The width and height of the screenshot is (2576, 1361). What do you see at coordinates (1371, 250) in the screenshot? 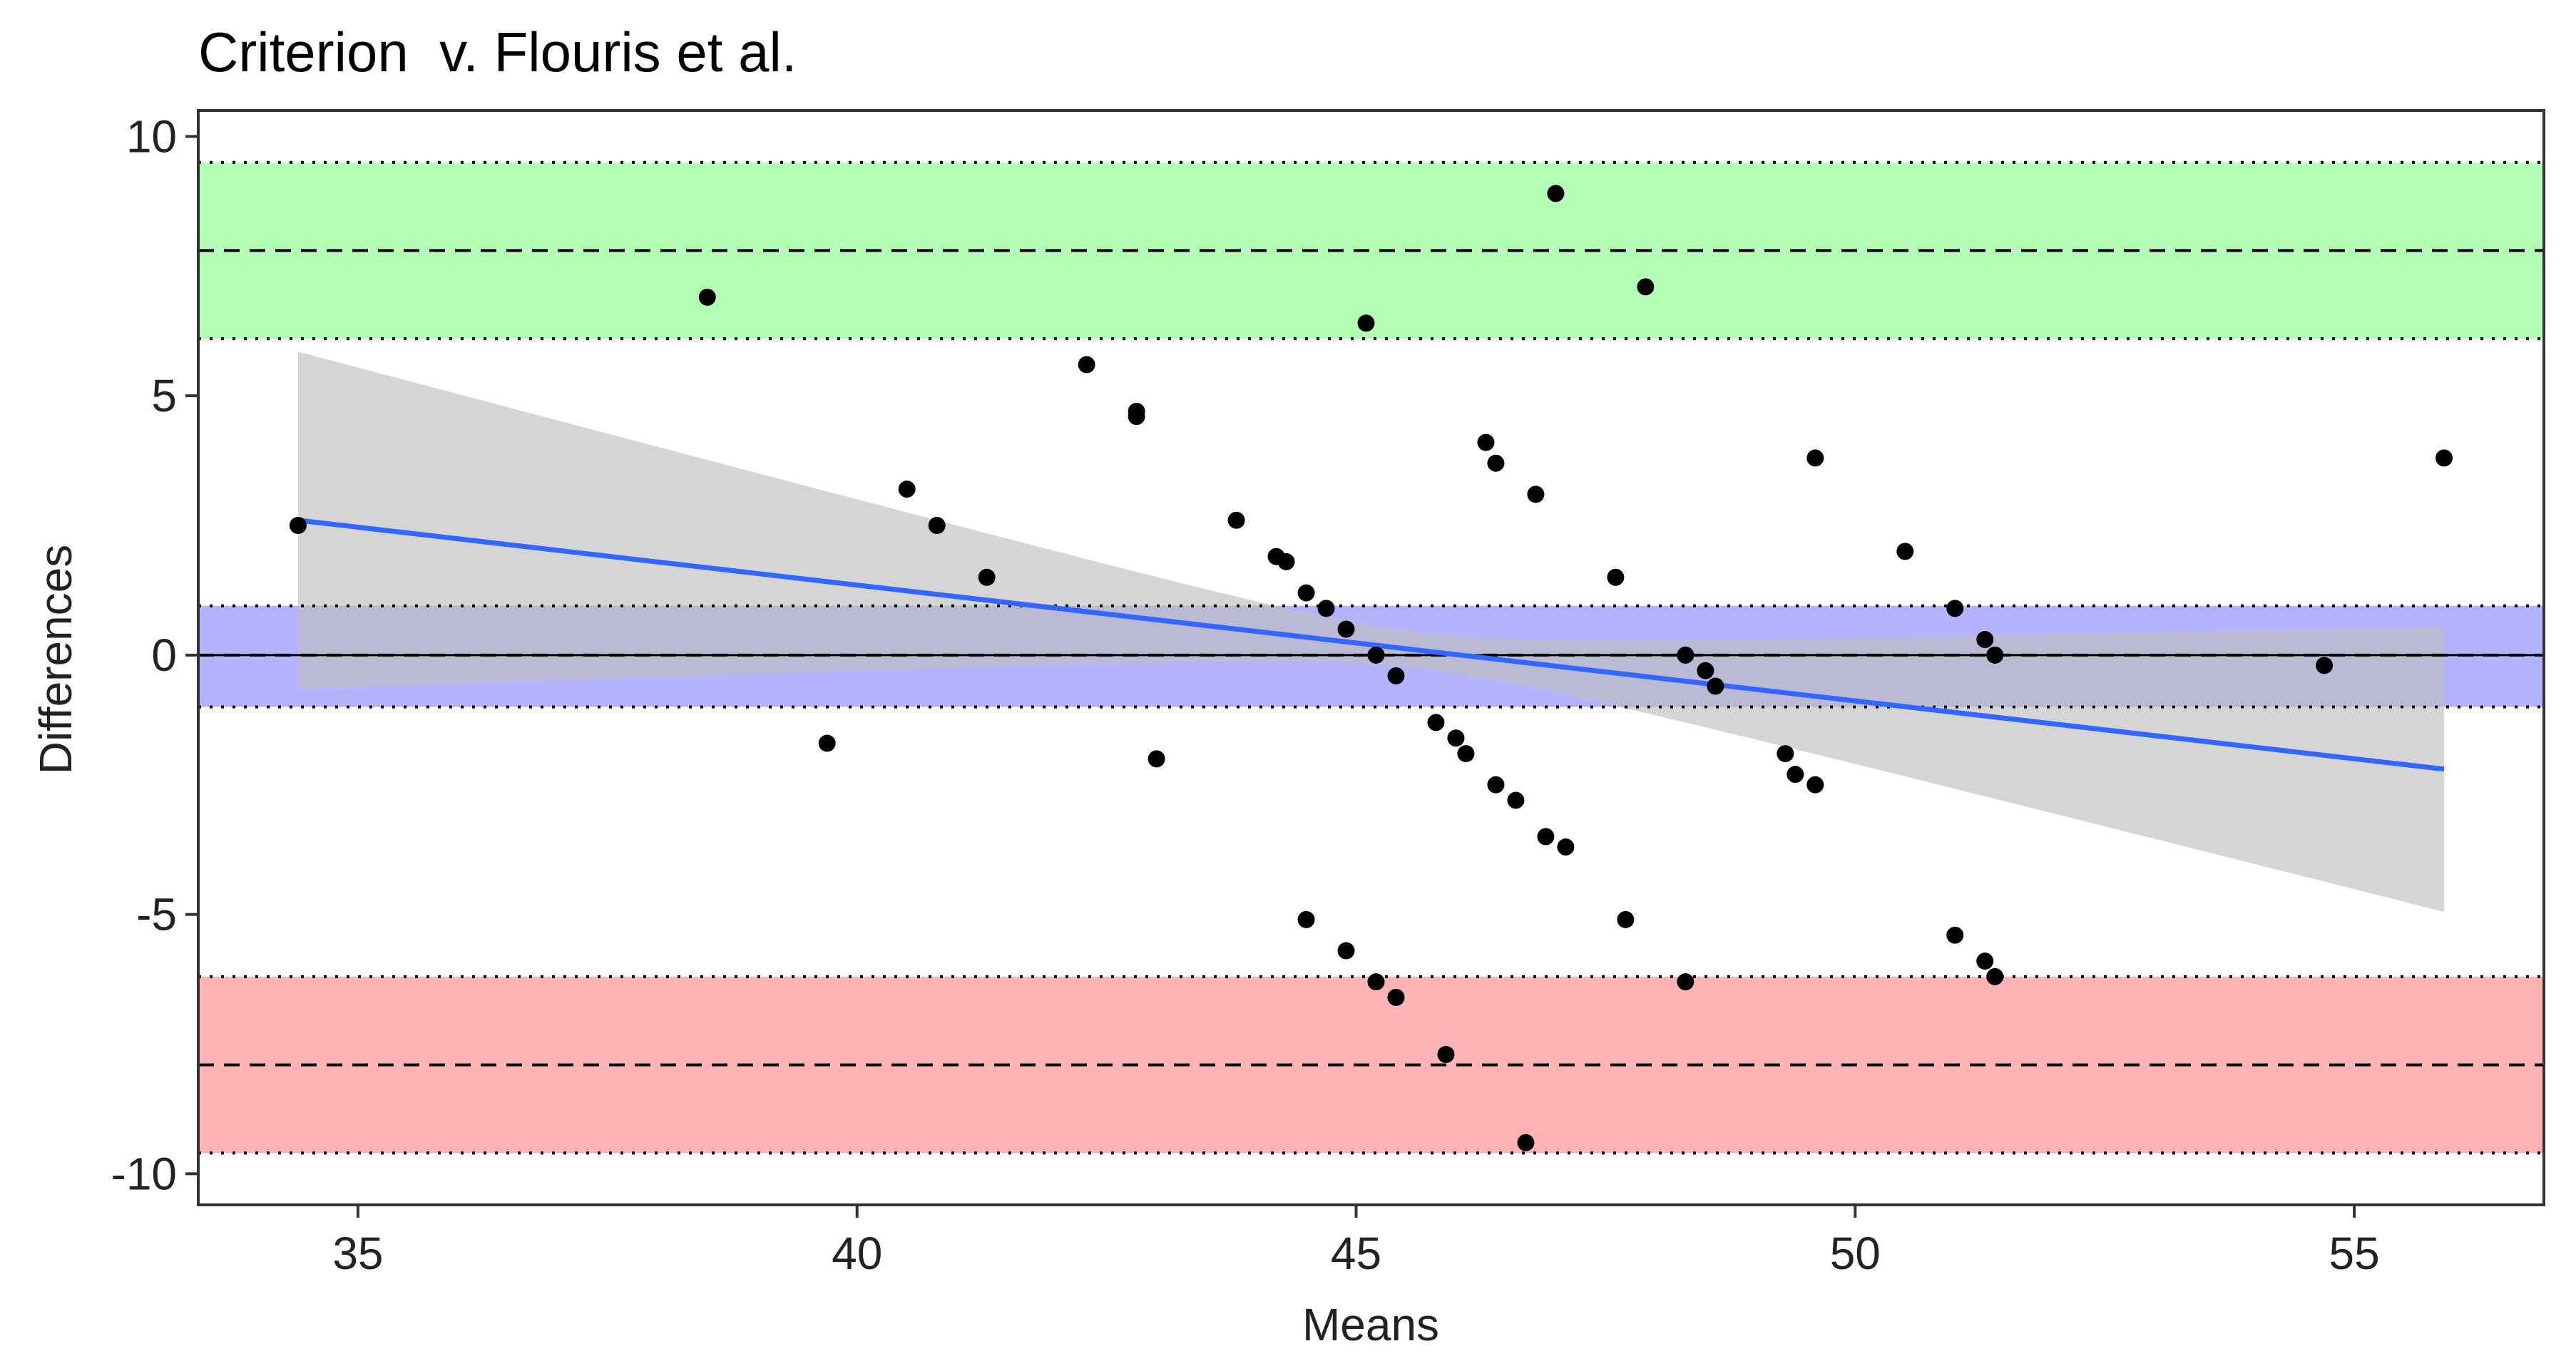
I see `upper-limit-band` at bounding box center [1371, 250].